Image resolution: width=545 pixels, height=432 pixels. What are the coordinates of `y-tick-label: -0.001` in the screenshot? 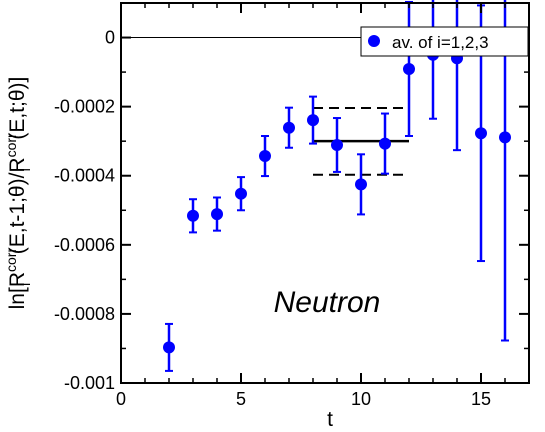 It's located at (89, 383).